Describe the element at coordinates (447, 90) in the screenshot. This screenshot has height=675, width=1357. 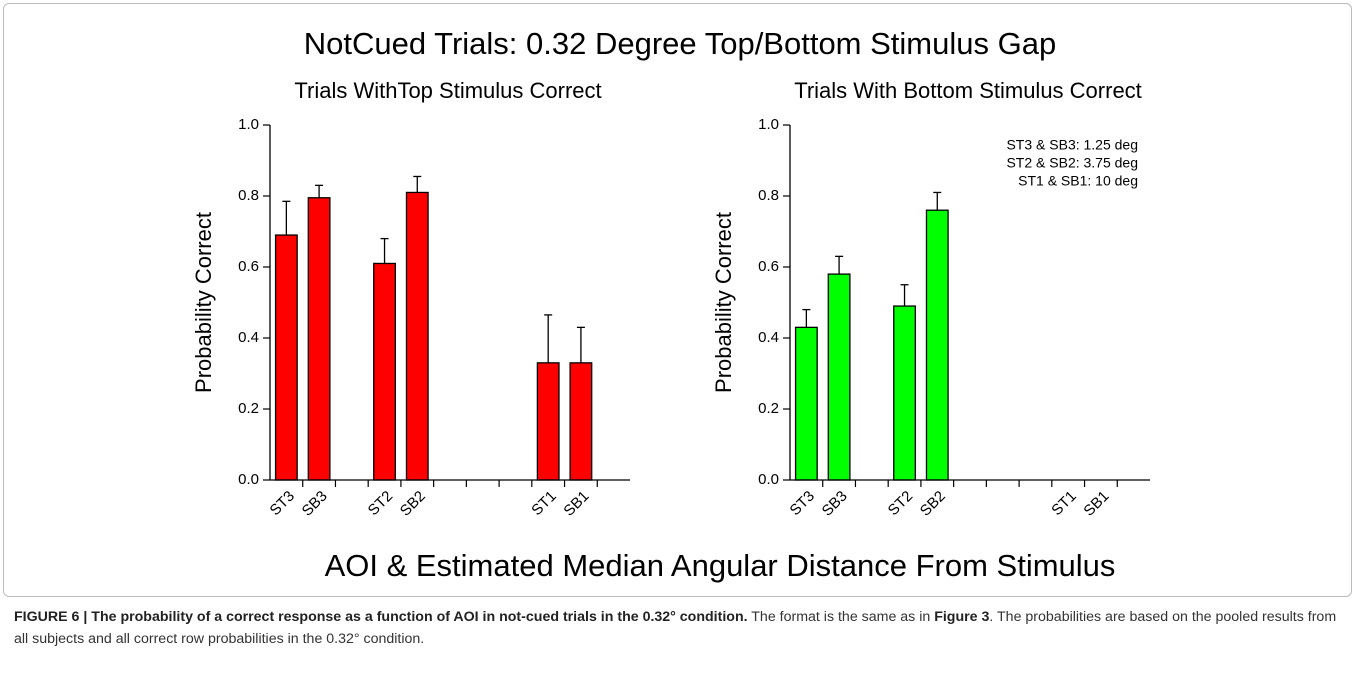
I see `chart-title: Trials WithTop Stimulus Correct` at that location.